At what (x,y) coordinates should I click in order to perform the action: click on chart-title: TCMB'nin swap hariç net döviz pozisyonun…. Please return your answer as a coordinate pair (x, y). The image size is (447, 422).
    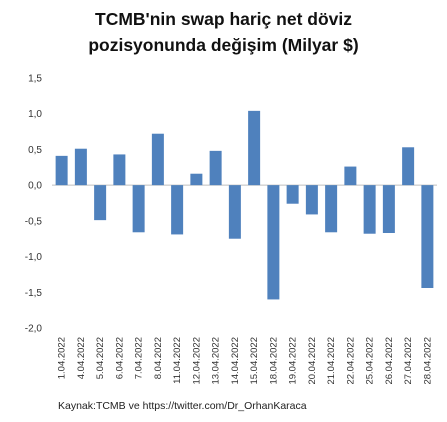
    Looking at the image, I should click on (223, 32).